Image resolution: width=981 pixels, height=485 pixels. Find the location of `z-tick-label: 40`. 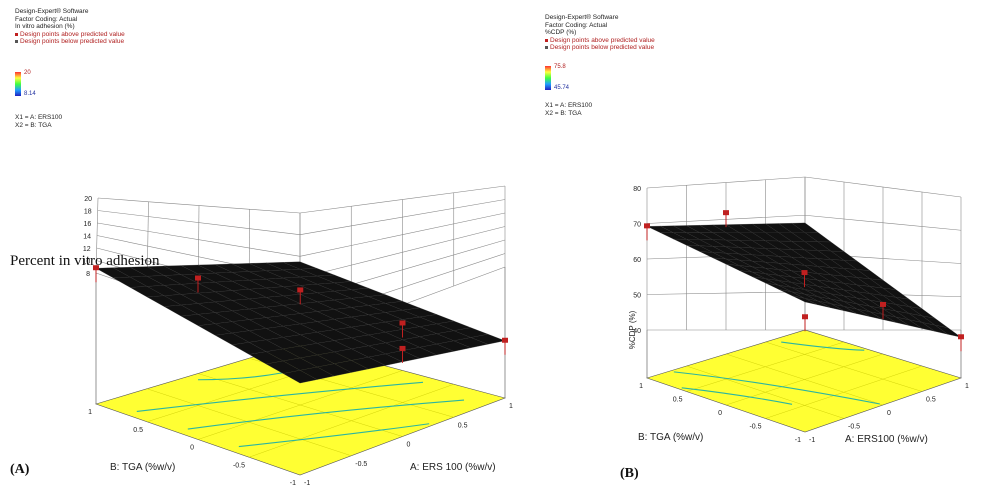

z-tick-label: 40 is located at coordinates (637, 331).